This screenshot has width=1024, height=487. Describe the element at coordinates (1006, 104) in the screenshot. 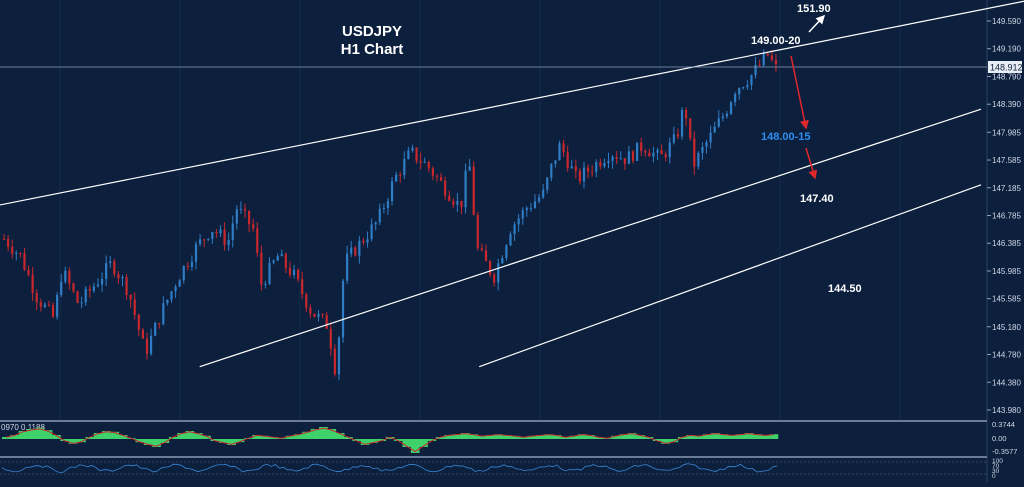

I see `y-axis-tick-label: 148.390` at that location.